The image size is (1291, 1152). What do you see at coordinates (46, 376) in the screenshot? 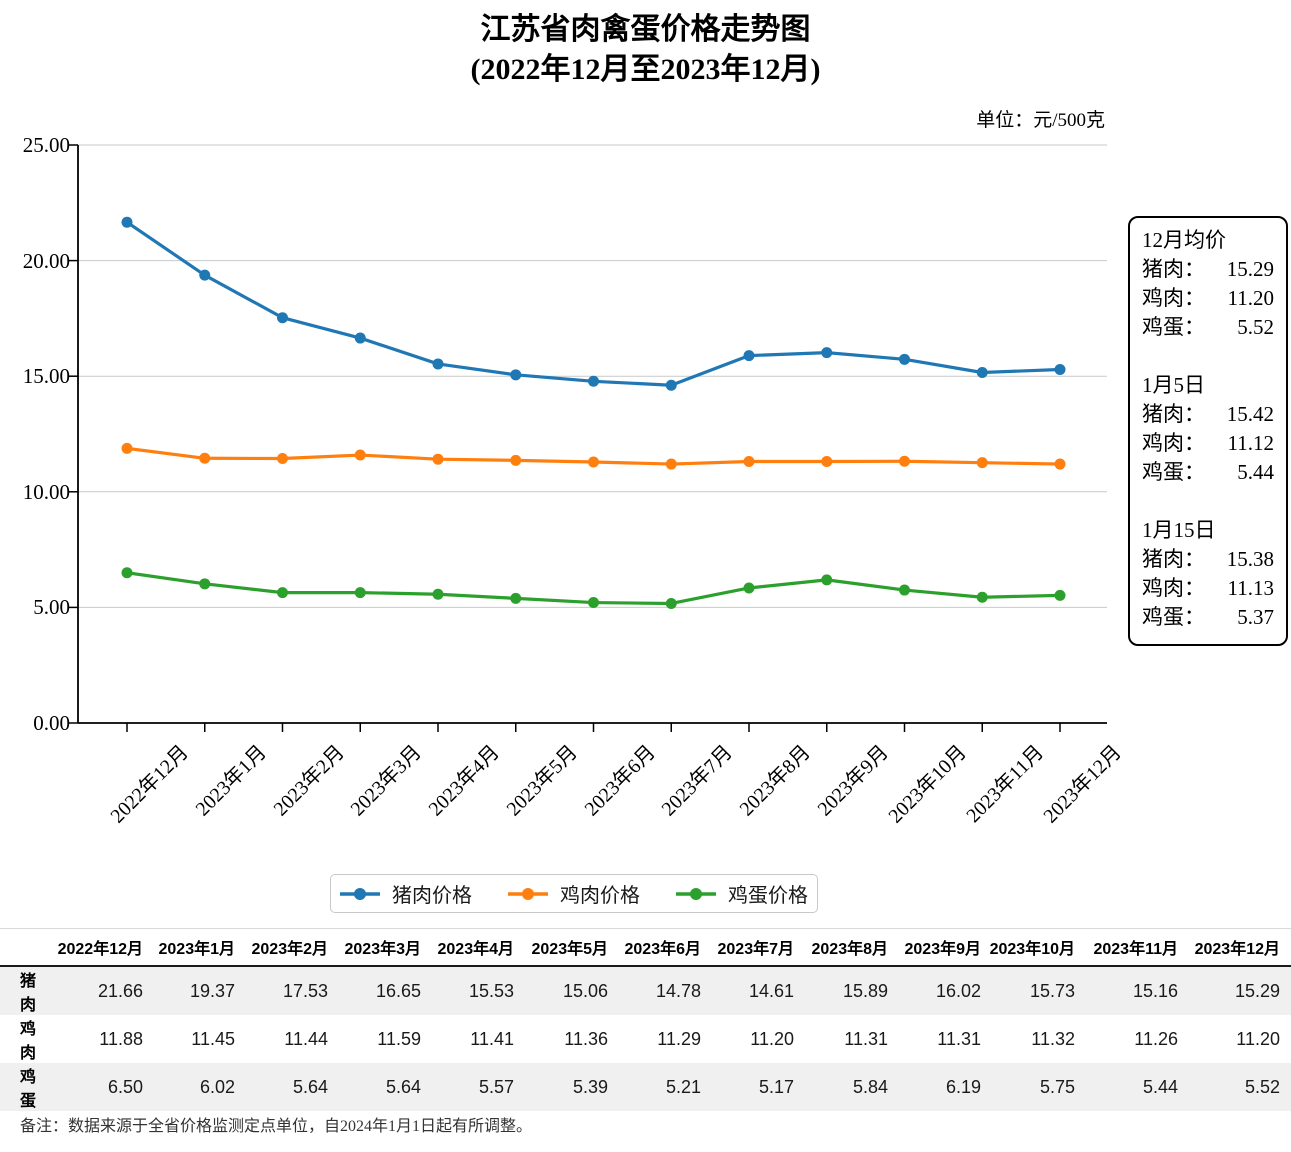
I see `y-axis-tick-label: 15.00` at bounding box center [46, 376].